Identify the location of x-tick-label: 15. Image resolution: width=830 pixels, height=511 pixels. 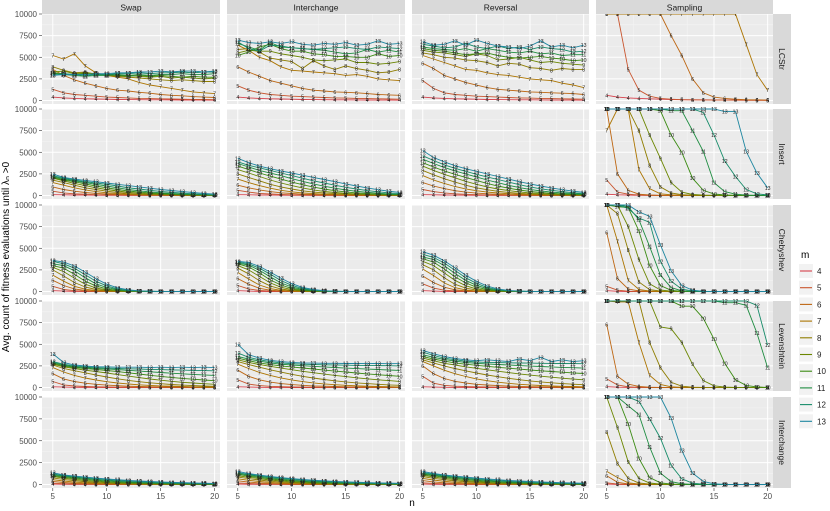
(160, 496).